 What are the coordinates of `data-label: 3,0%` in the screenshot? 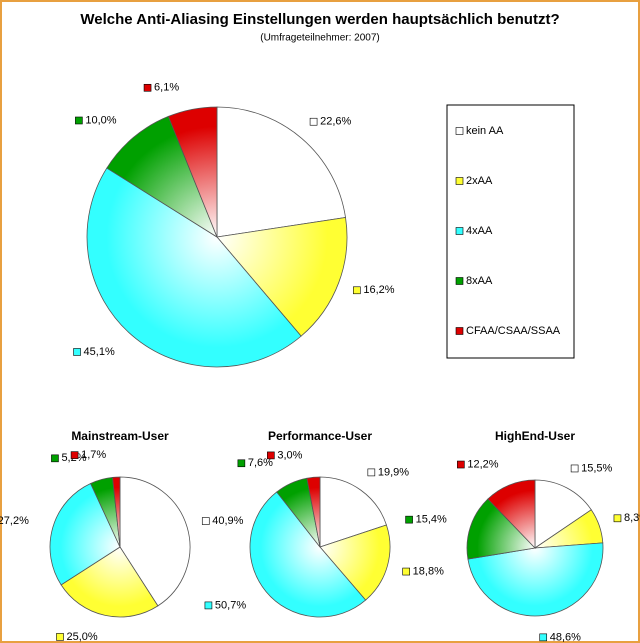 It's located at (289, 455).